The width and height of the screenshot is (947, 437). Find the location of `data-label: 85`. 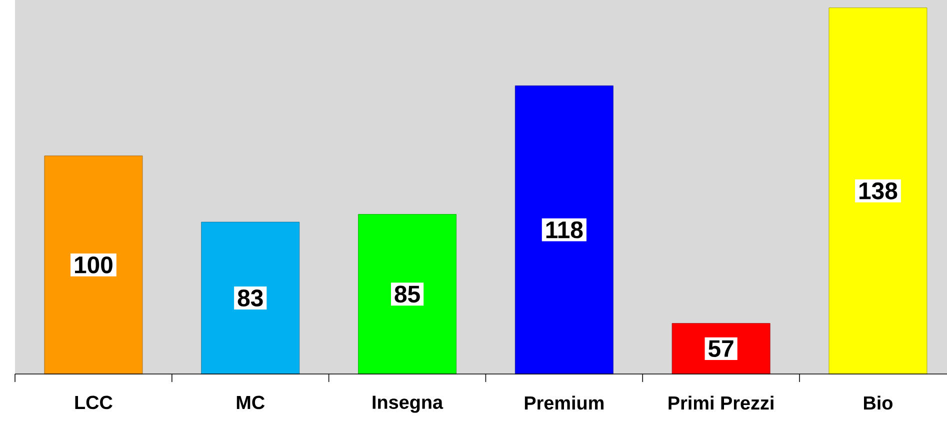

data-label: 85 is located at coordinates (407, 294).